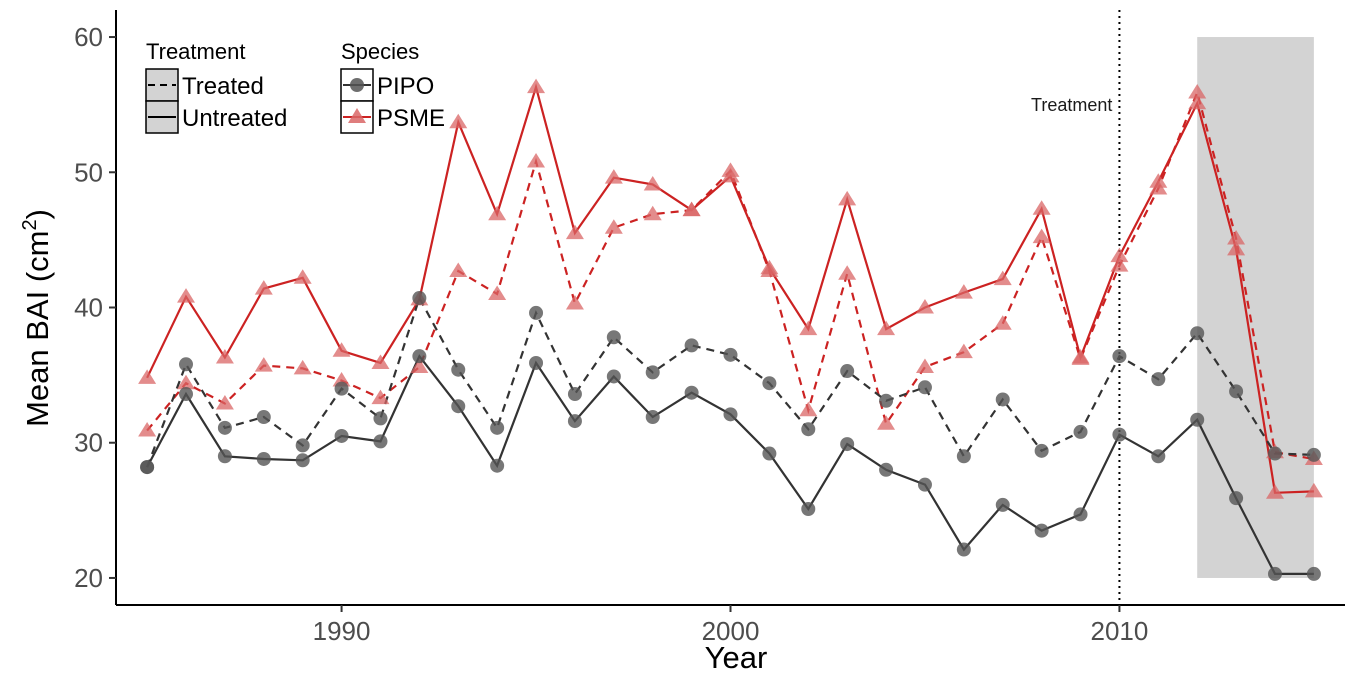 The width and height of the screenshot is (1347, 675). I want to click on point-pipo-untreated-1994, so click(497, 465).